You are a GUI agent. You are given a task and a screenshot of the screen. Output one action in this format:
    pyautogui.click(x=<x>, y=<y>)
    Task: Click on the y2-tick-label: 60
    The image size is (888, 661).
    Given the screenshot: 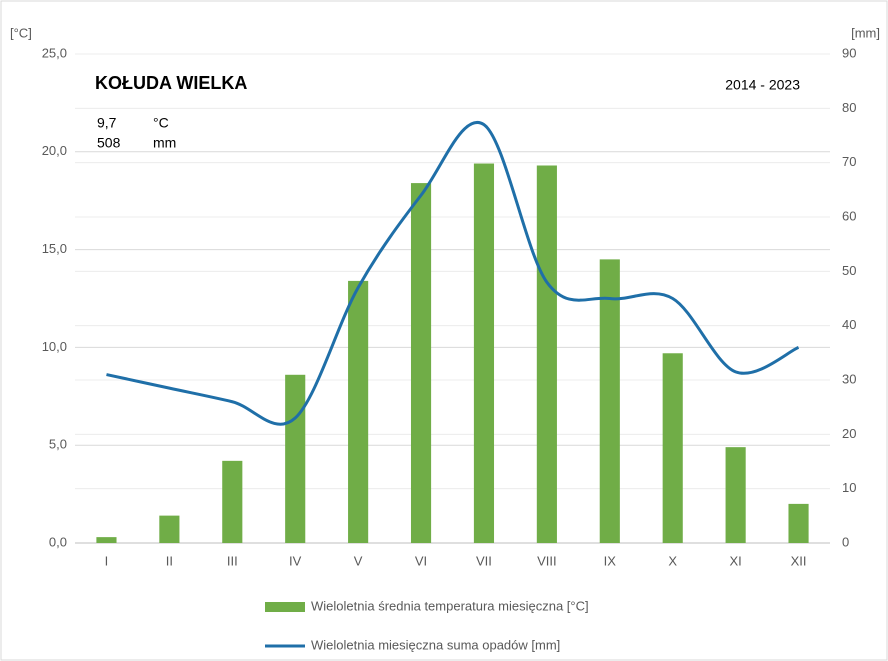 What is the action you would take?
    pyautogui.click(x=849, y=215)
    